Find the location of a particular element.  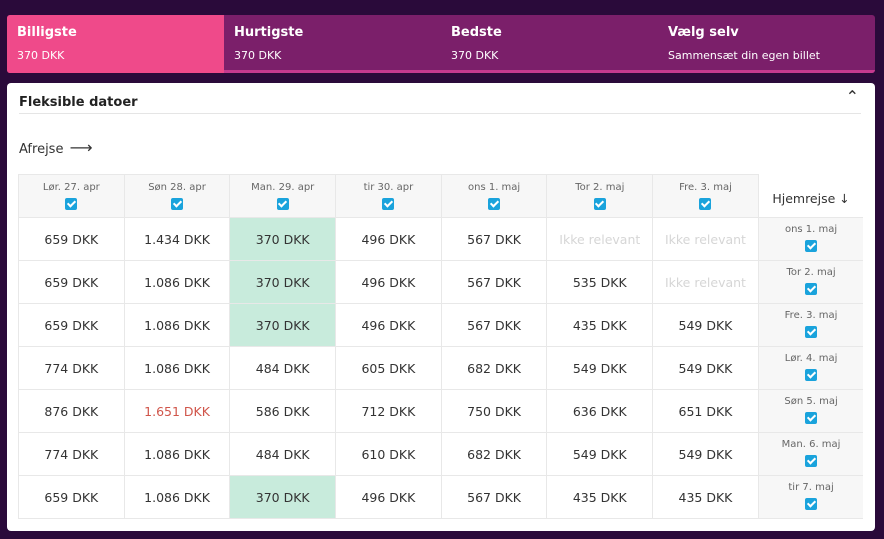

price-cell: 712 DKK is located at coordinates (388, 411).